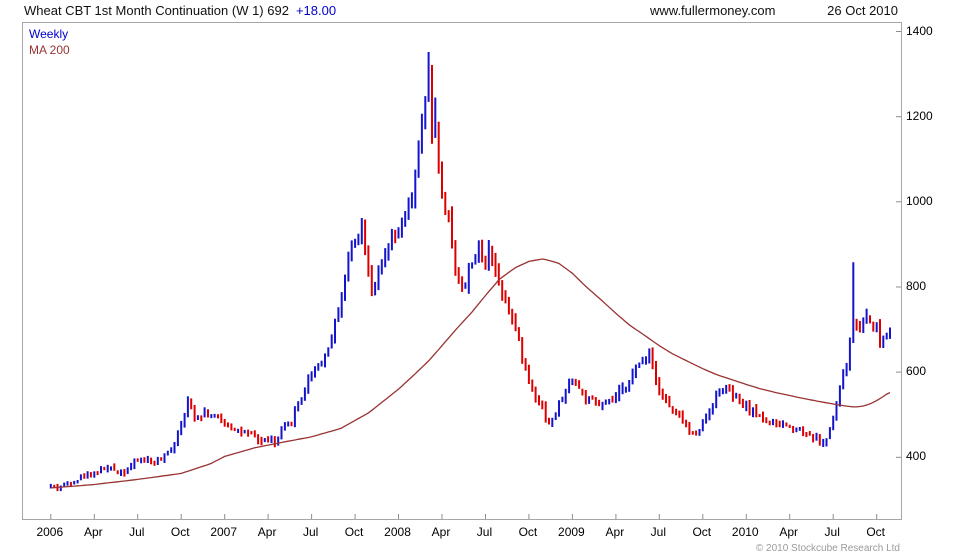 The width and height of the screenshot is (980, 560). I want to click on y-tick-label: 800, so click(916, 285).